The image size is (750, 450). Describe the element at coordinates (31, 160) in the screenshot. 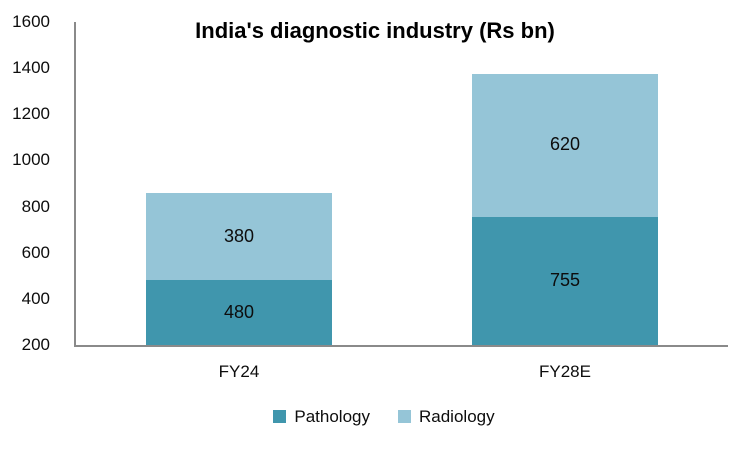

I see `y-axis-tick-label: 1000` at that location.